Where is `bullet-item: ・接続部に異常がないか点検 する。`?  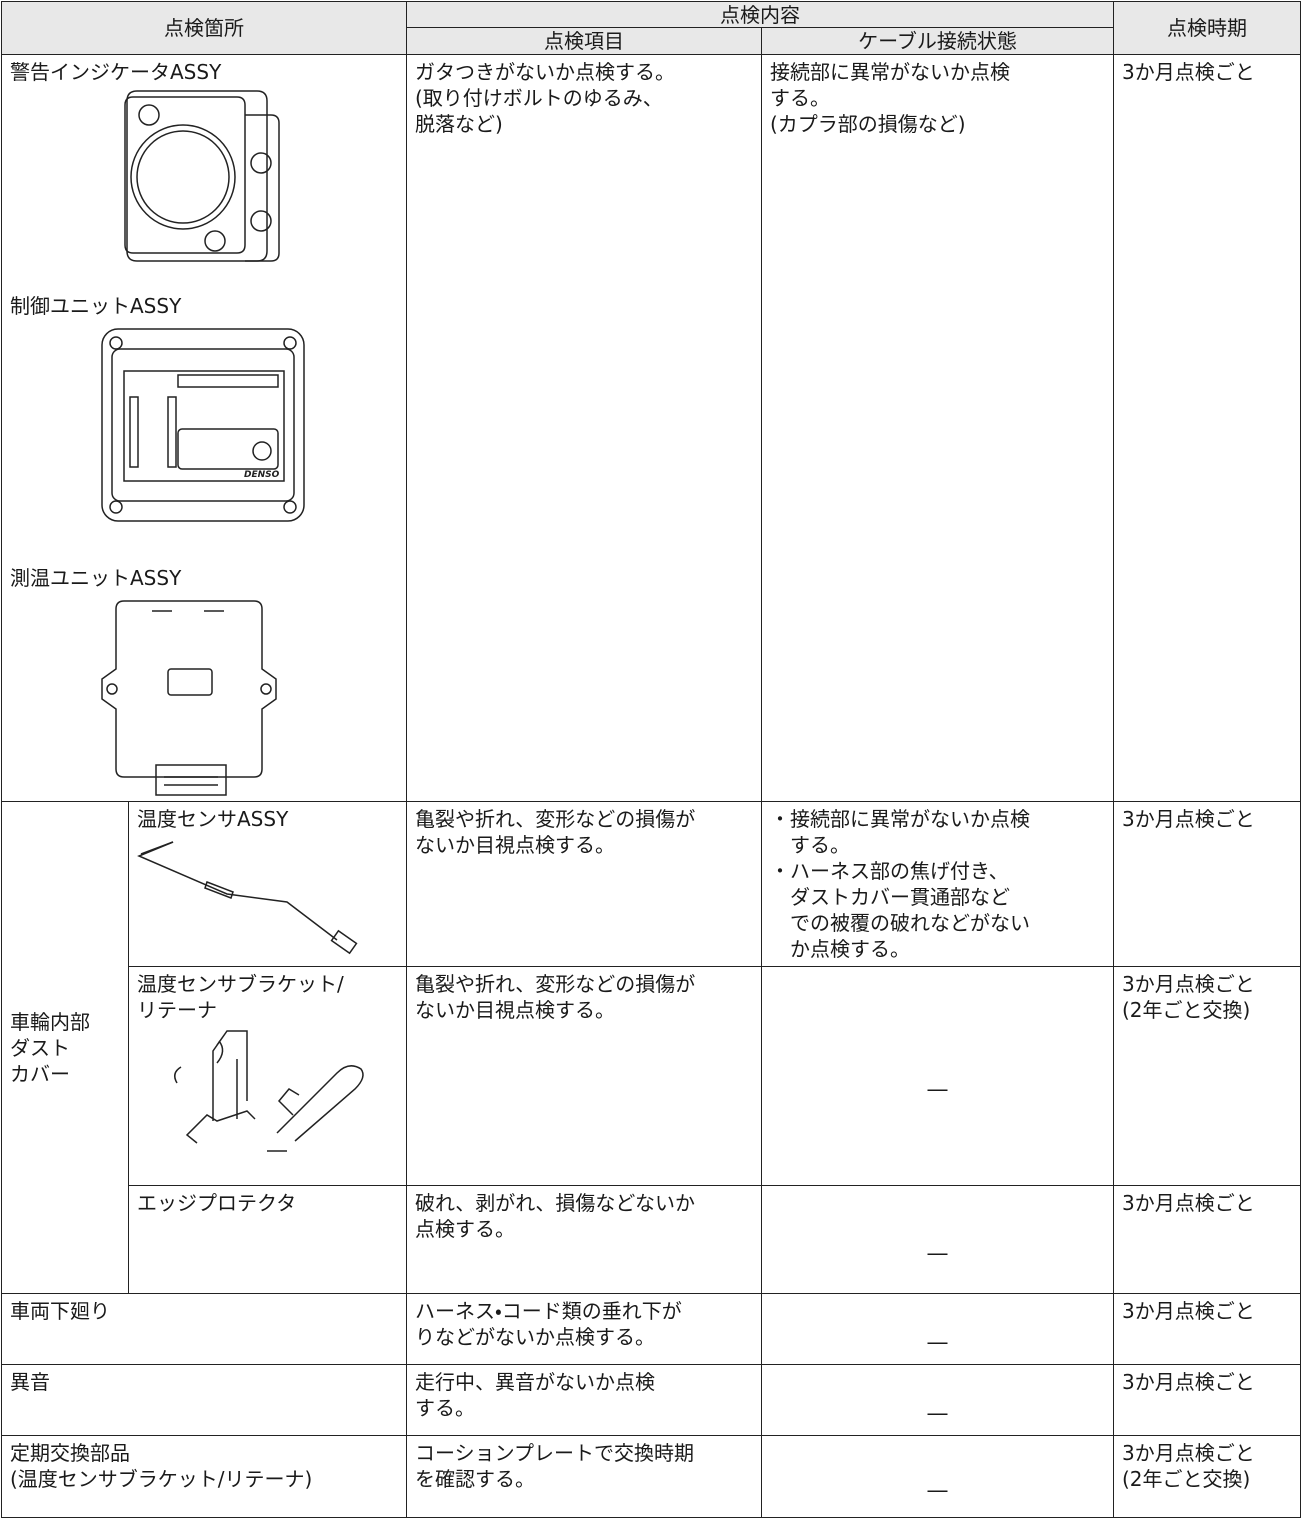 bullet-item: ・接続部に異常がないか点検 する。 is located at coordinates (937, 832).